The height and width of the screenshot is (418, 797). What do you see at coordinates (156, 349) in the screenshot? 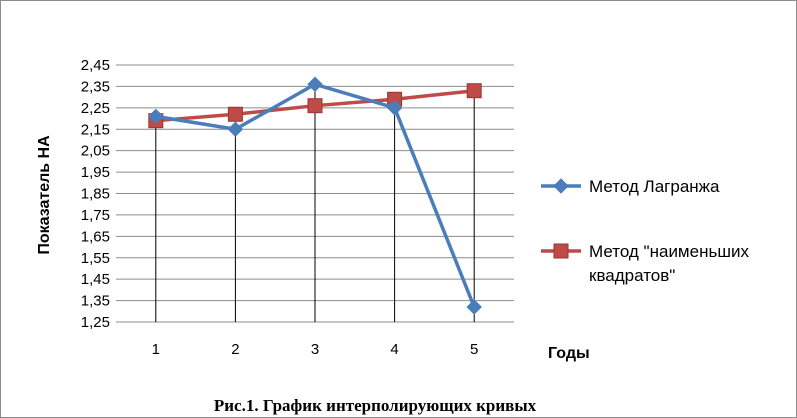
I see `x-tick-label: 1` at bounding box center [156, 349].